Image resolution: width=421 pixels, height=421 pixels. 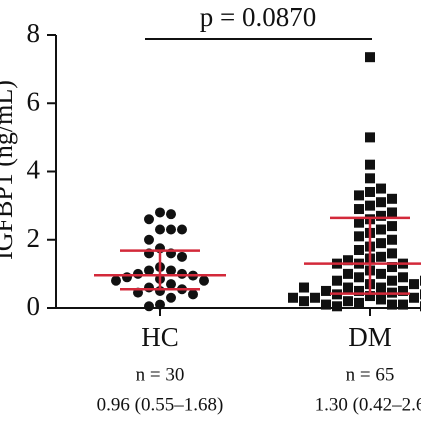 I want to click on p-value: p = 0.0870, so click(x=258, y=17).